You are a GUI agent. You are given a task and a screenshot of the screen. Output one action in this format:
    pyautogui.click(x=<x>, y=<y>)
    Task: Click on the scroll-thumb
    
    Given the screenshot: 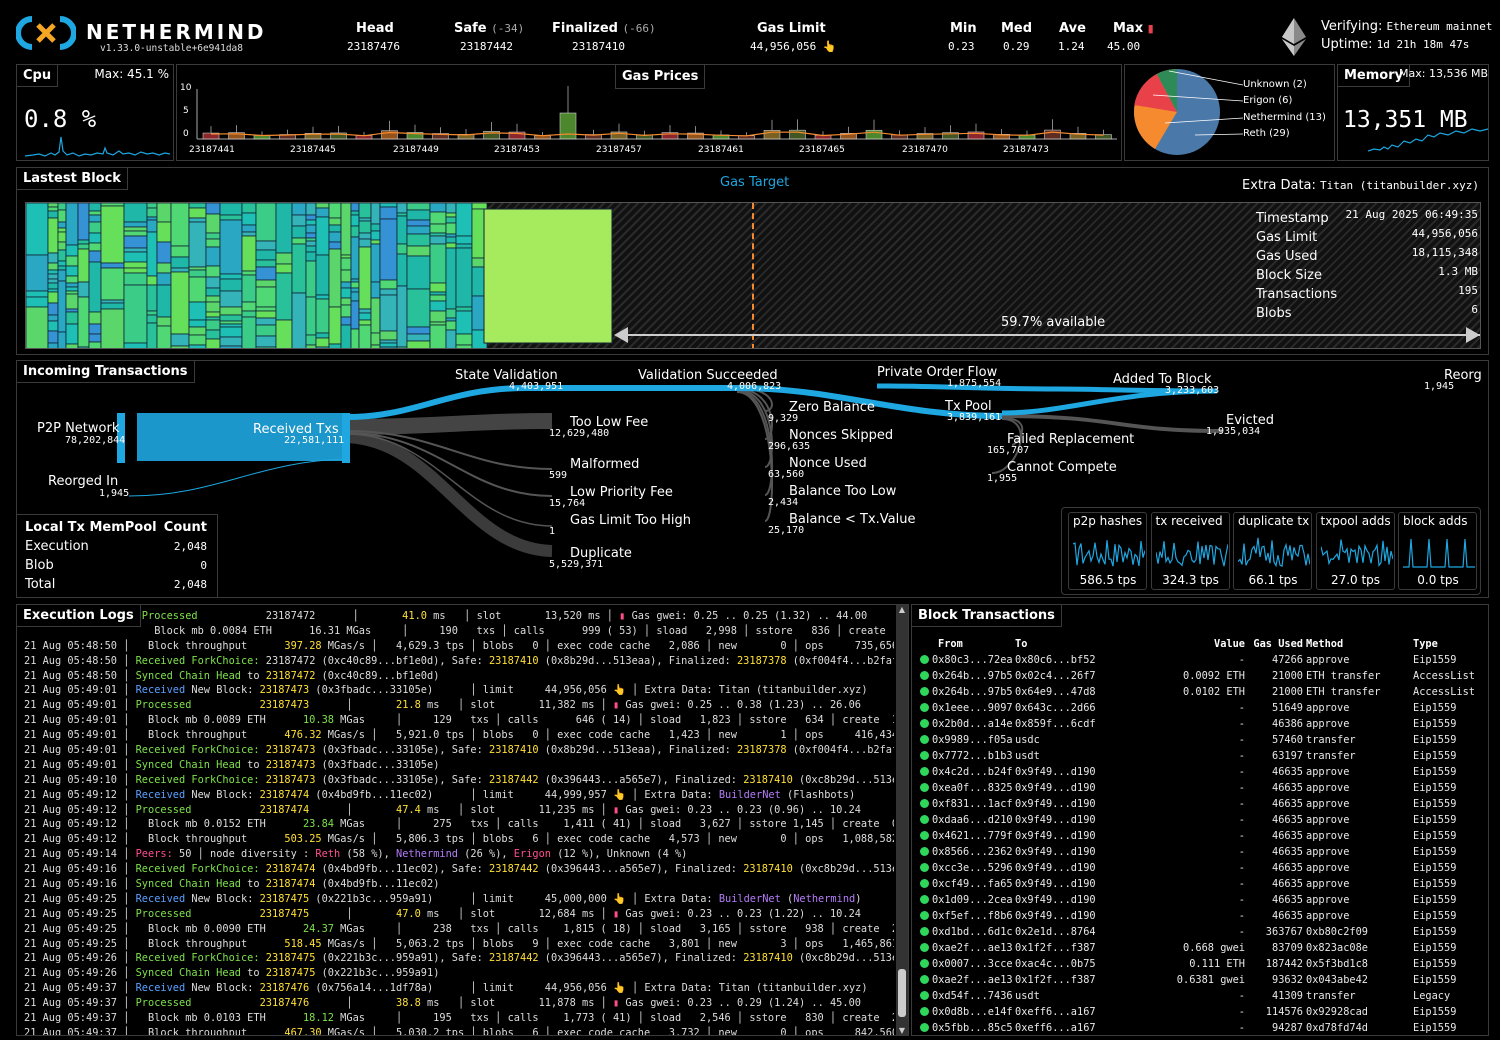 What is the action you would take?
    pyautogui.click(x=902, y=993)
    